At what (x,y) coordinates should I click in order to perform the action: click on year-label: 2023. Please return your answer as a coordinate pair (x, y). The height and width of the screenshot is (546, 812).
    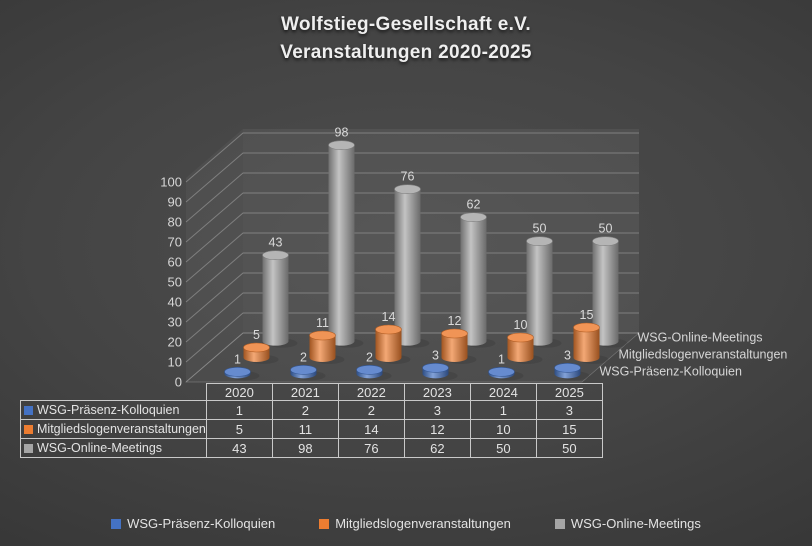
    Looking at the image, I should click on (437, 392).